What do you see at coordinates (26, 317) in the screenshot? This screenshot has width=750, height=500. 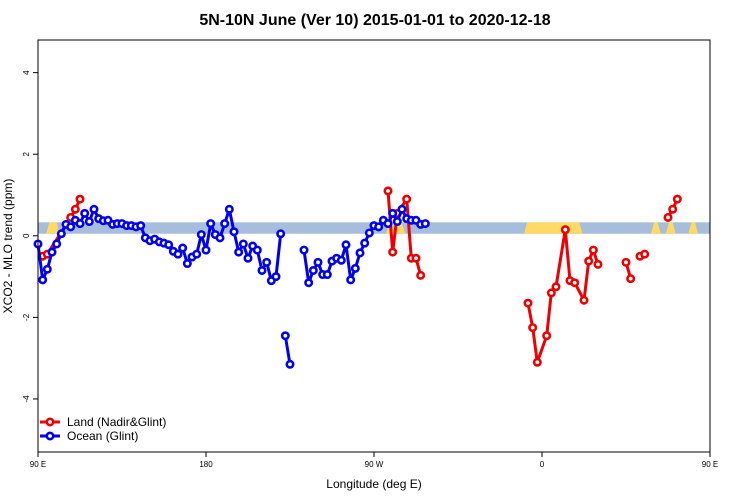 I see `y-tick-label-1: -2` at bounding box center [26, 317].